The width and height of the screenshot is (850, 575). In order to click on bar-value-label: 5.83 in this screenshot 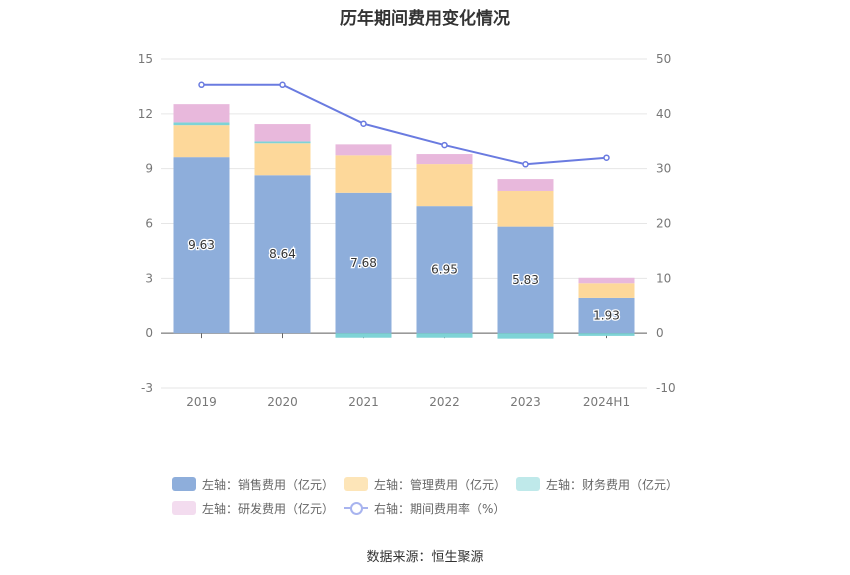, I will do `click(525, 280)`.